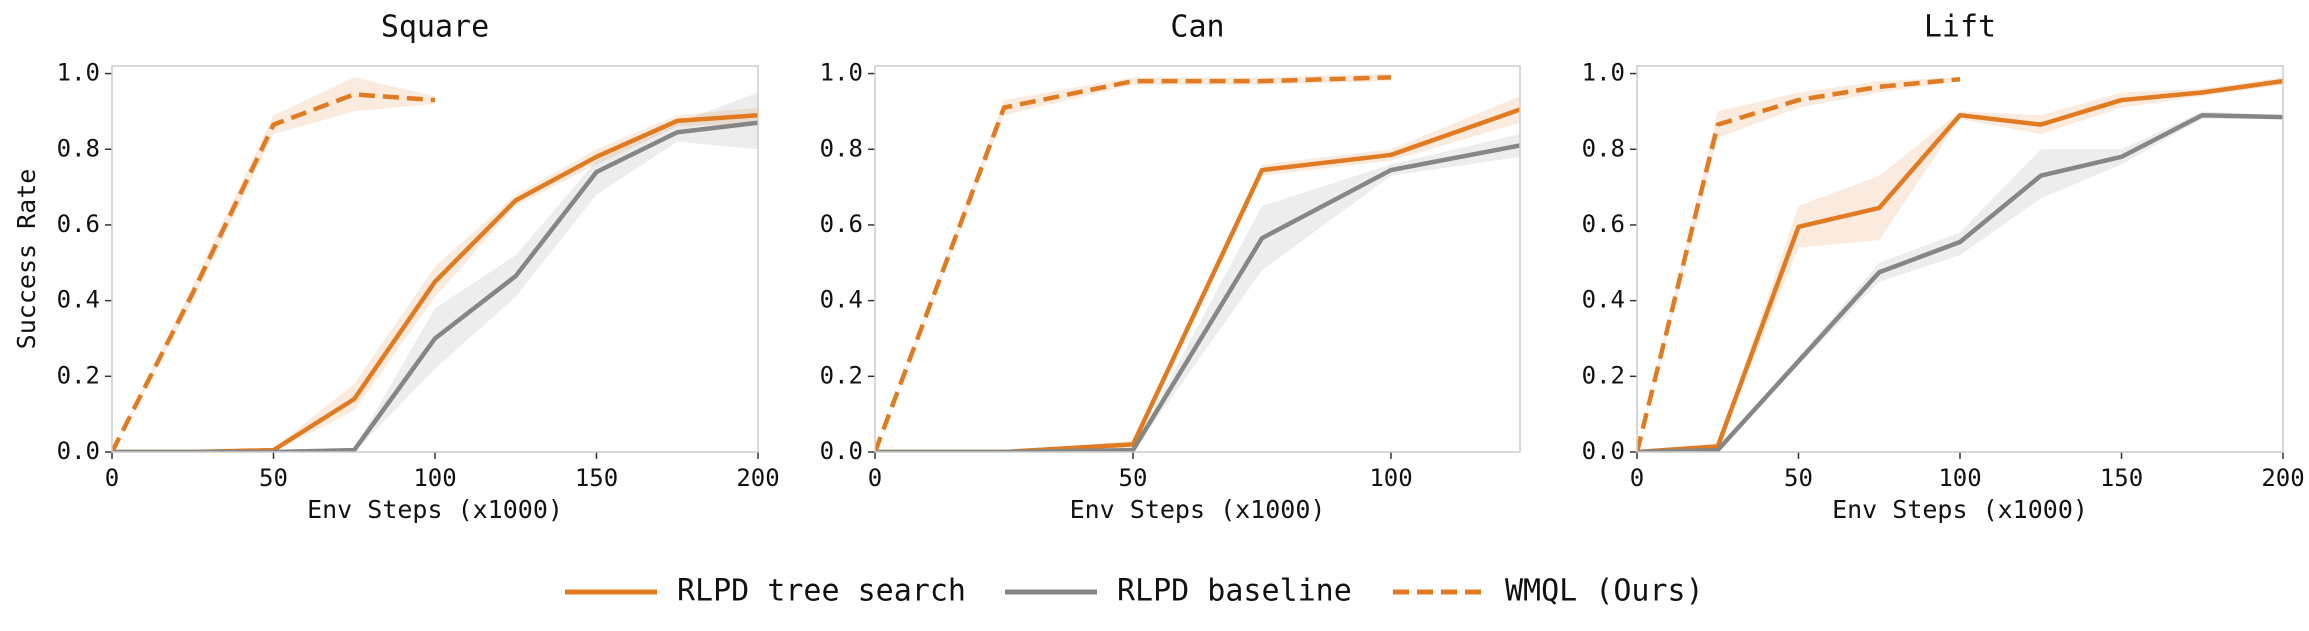 The width and height of the screenshot is (2309, 631). What do you see at coordinates (1604, 591) in the screenshot?
I see `legend-label: WMQL (Ours)` at bounding box center [1604, 591].